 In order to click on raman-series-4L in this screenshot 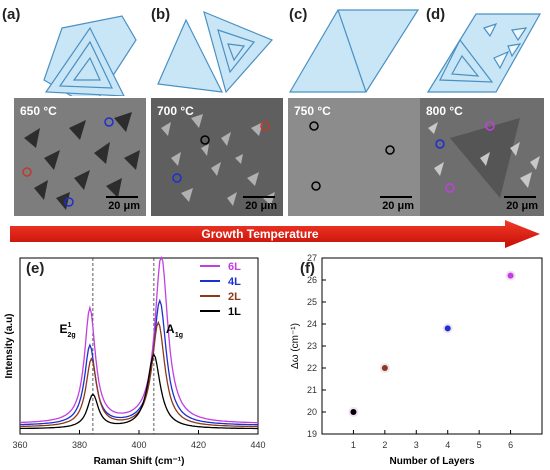, I will do `click(139, 362)`.